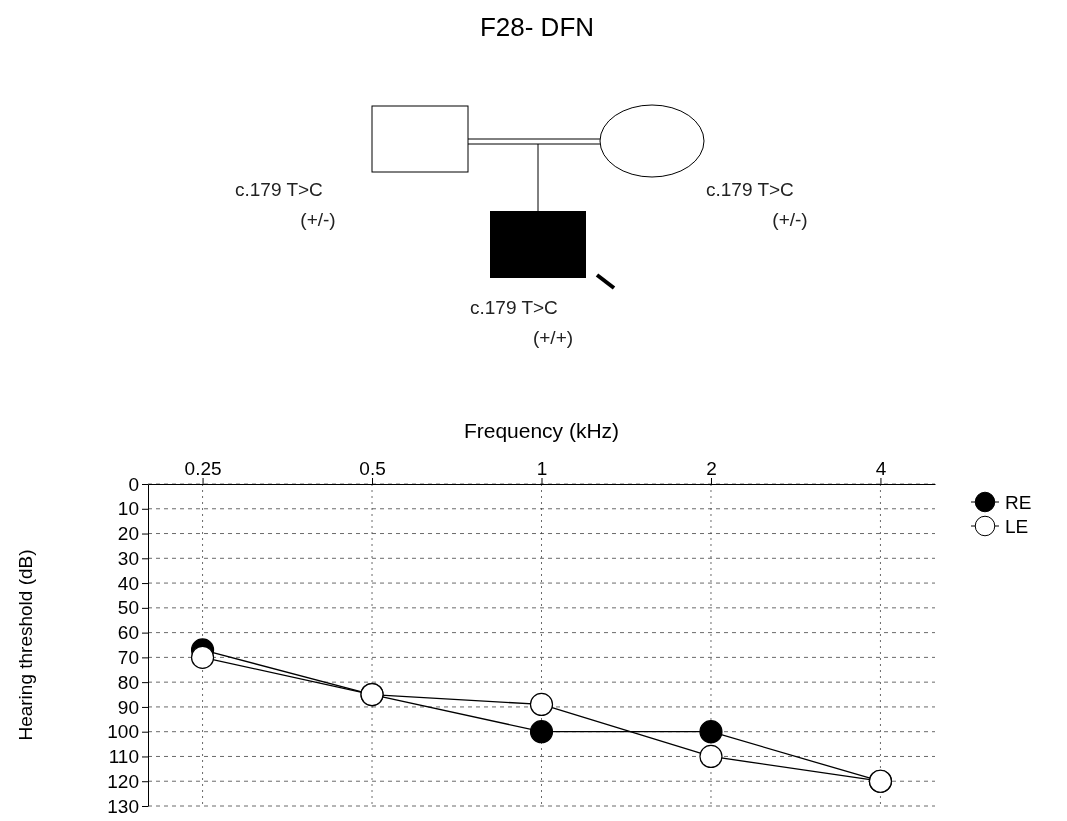 Image resolution: width=1067 pixels, height=821 pixels. What do you see at coordinates (123, 732) in the screenshot?
I see `y-tick-label: 100` at bounding box center [123, 732].